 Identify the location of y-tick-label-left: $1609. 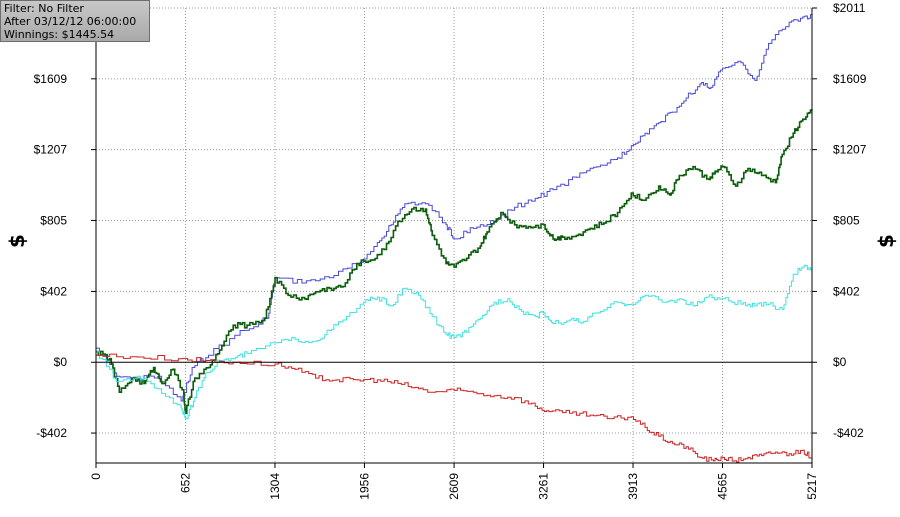
(51, 79).